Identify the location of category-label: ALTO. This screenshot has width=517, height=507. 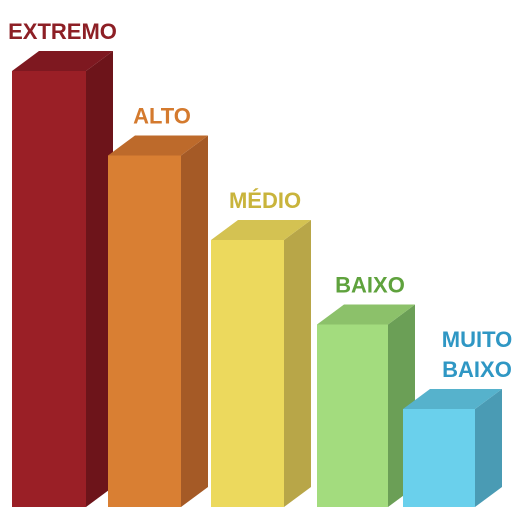
(162, 116).